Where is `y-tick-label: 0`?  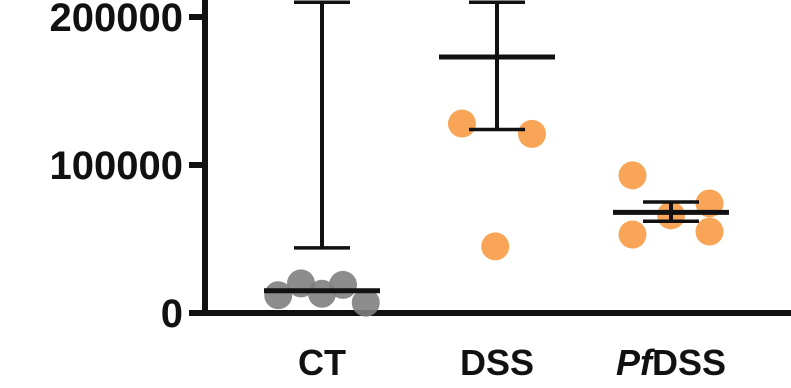 y-tick-label: 0 is located at coordinates (172, 314).